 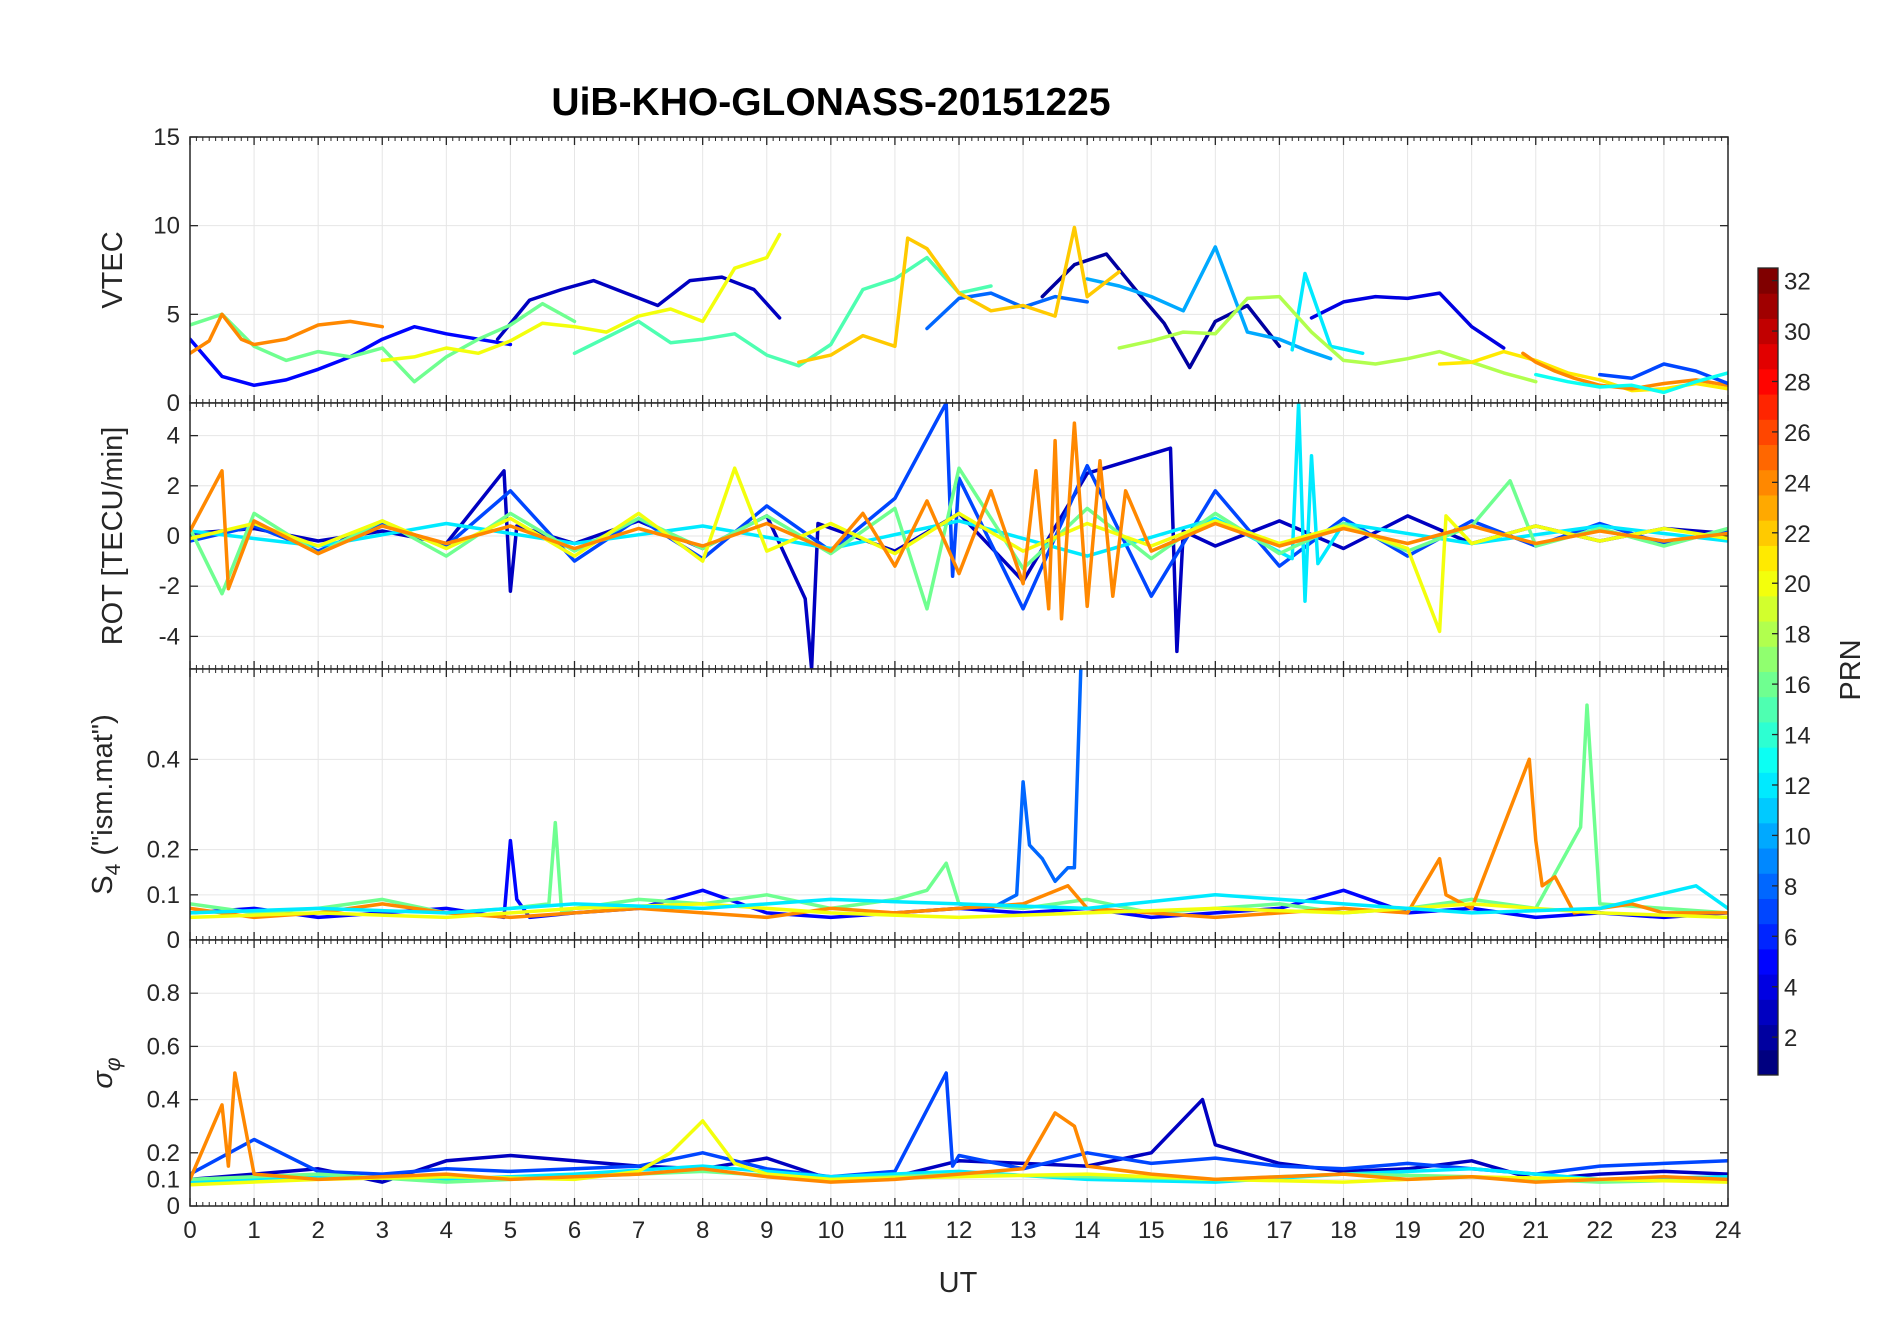 I want to click on x-tick-label: 14, so click(x=1087, y=1230).